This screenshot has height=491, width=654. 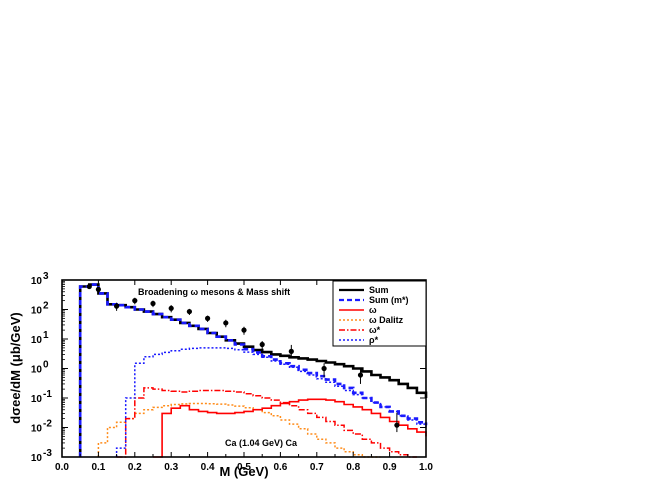 I want to click on x-tick-label: 0.1, so click(x=98, y=467).